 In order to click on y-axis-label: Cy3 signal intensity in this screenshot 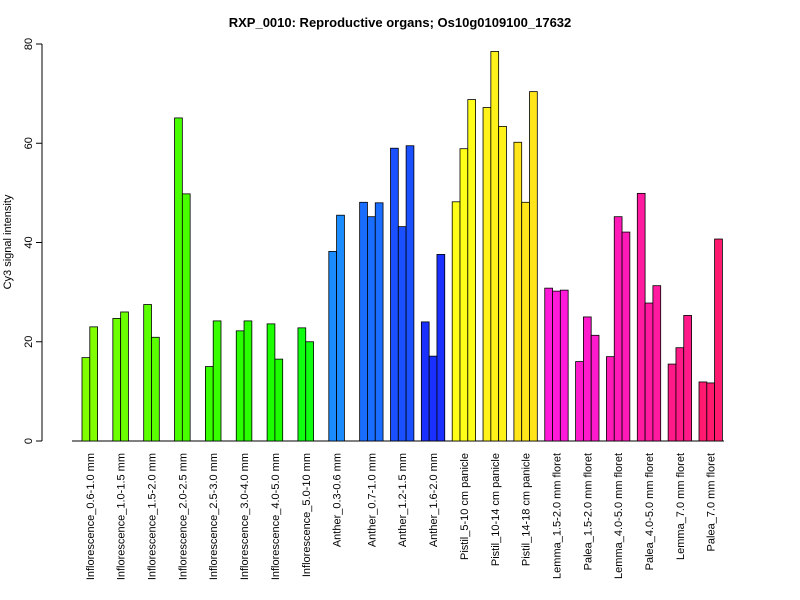, I will do `click(8, 241)`.